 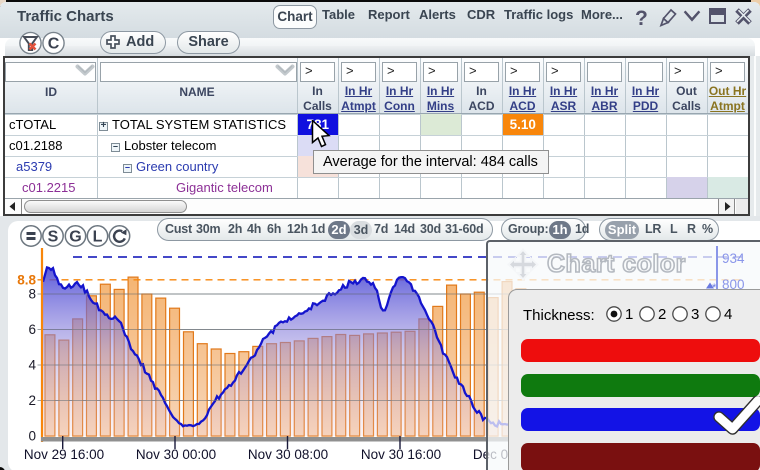 I want to click on svg-text: 8.8, so click(x=26, y=279).